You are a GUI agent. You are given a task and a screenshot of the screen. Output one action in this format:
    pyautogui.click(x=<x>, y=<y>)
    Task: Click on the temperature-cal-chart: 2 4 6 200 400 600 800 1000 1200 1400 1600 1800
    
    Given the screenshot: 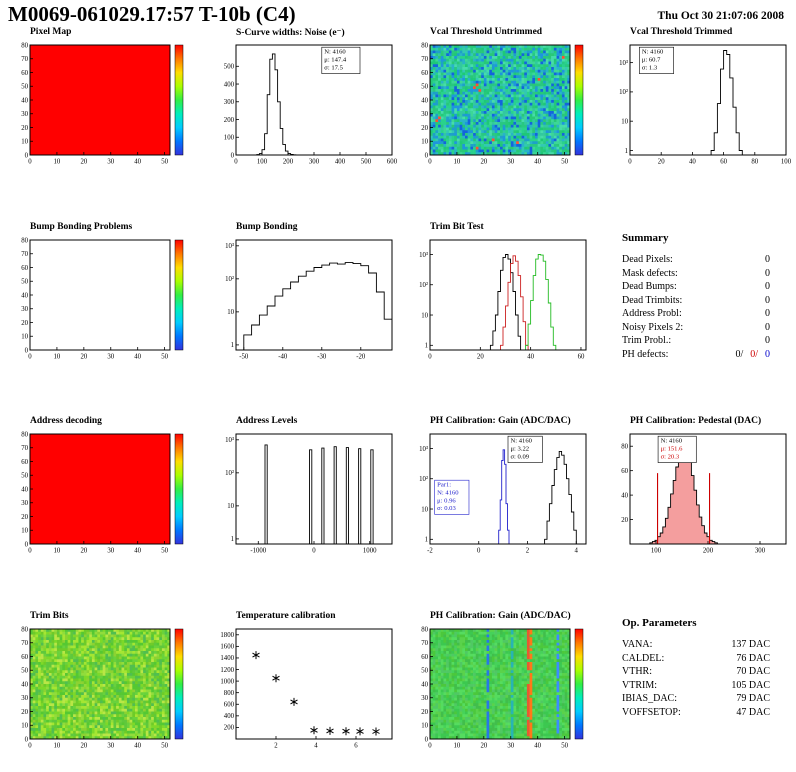 What is the action you would take?
    pyautogui.click(x=306, y=689)
    